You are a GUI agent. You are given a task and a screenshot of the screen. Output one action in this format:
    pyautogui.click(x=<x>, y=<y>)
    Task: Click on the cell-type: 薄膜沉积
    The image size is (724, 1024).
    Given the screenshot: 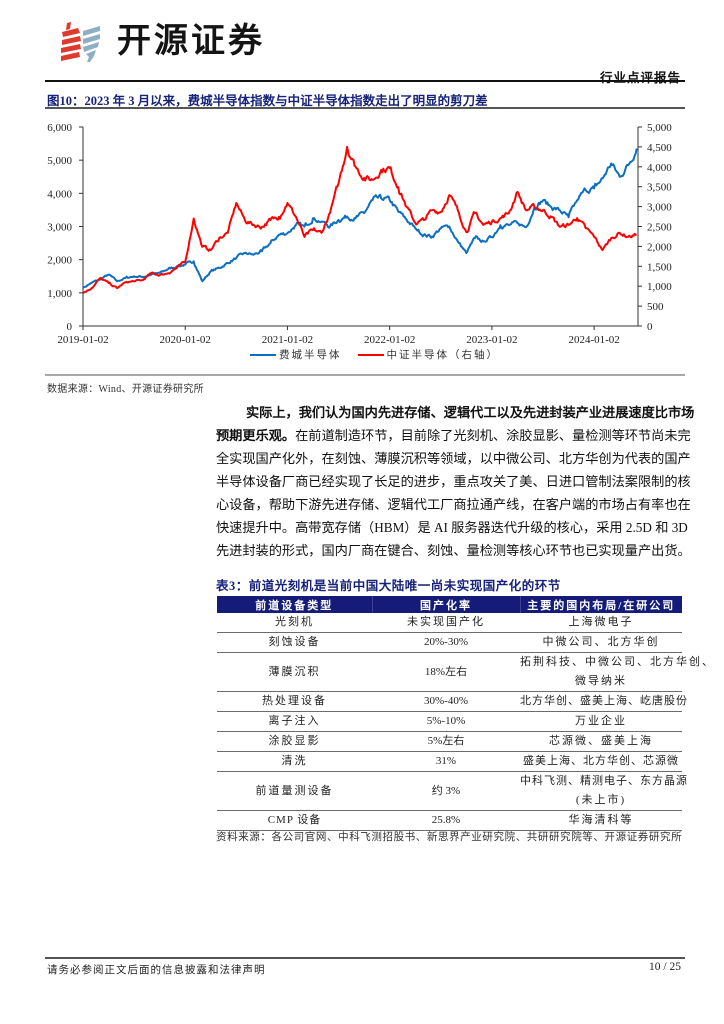 What is the action you would take?
    pyautogui.click(x=294, y=672)
    